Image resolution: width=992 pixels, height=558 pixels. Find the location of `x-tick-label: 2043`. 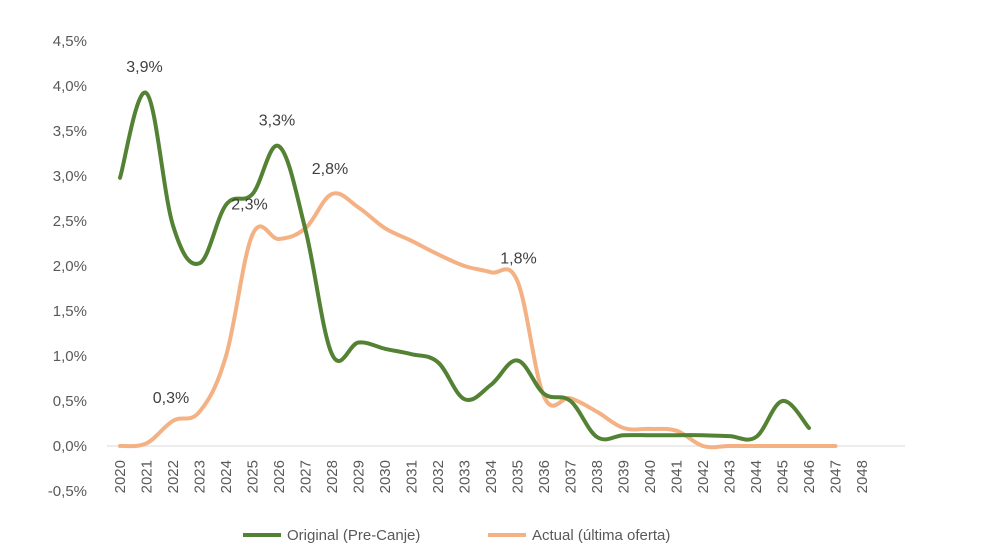

x-tick-label: 2043 is located at coordinates (730, 476).